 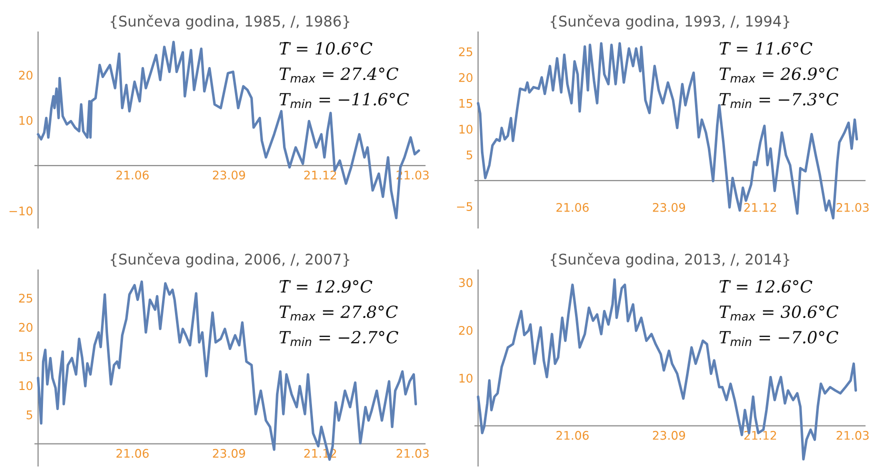 What do you see at coordinates (779, 75) in the screenshot?
I see `annotation: T$_{max}$ = 26.9°C` at bounding box center [779, 75].